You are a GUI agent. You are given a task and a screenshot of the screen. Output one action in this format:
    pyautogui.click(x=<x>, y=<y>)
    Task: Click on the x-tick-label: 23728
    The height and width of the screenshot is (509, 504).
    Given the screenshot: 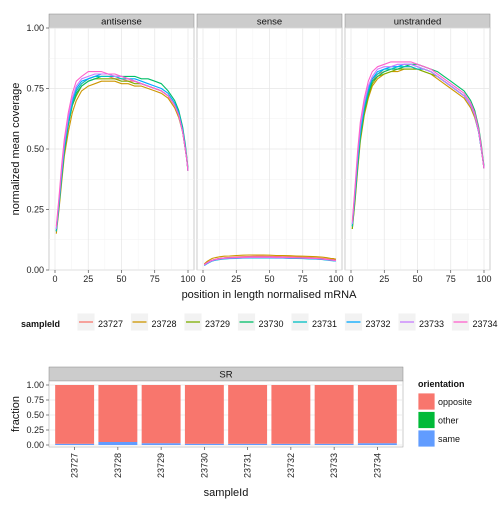 What is the action you would take?
    pyautogui.click(x=118, y=465)
    